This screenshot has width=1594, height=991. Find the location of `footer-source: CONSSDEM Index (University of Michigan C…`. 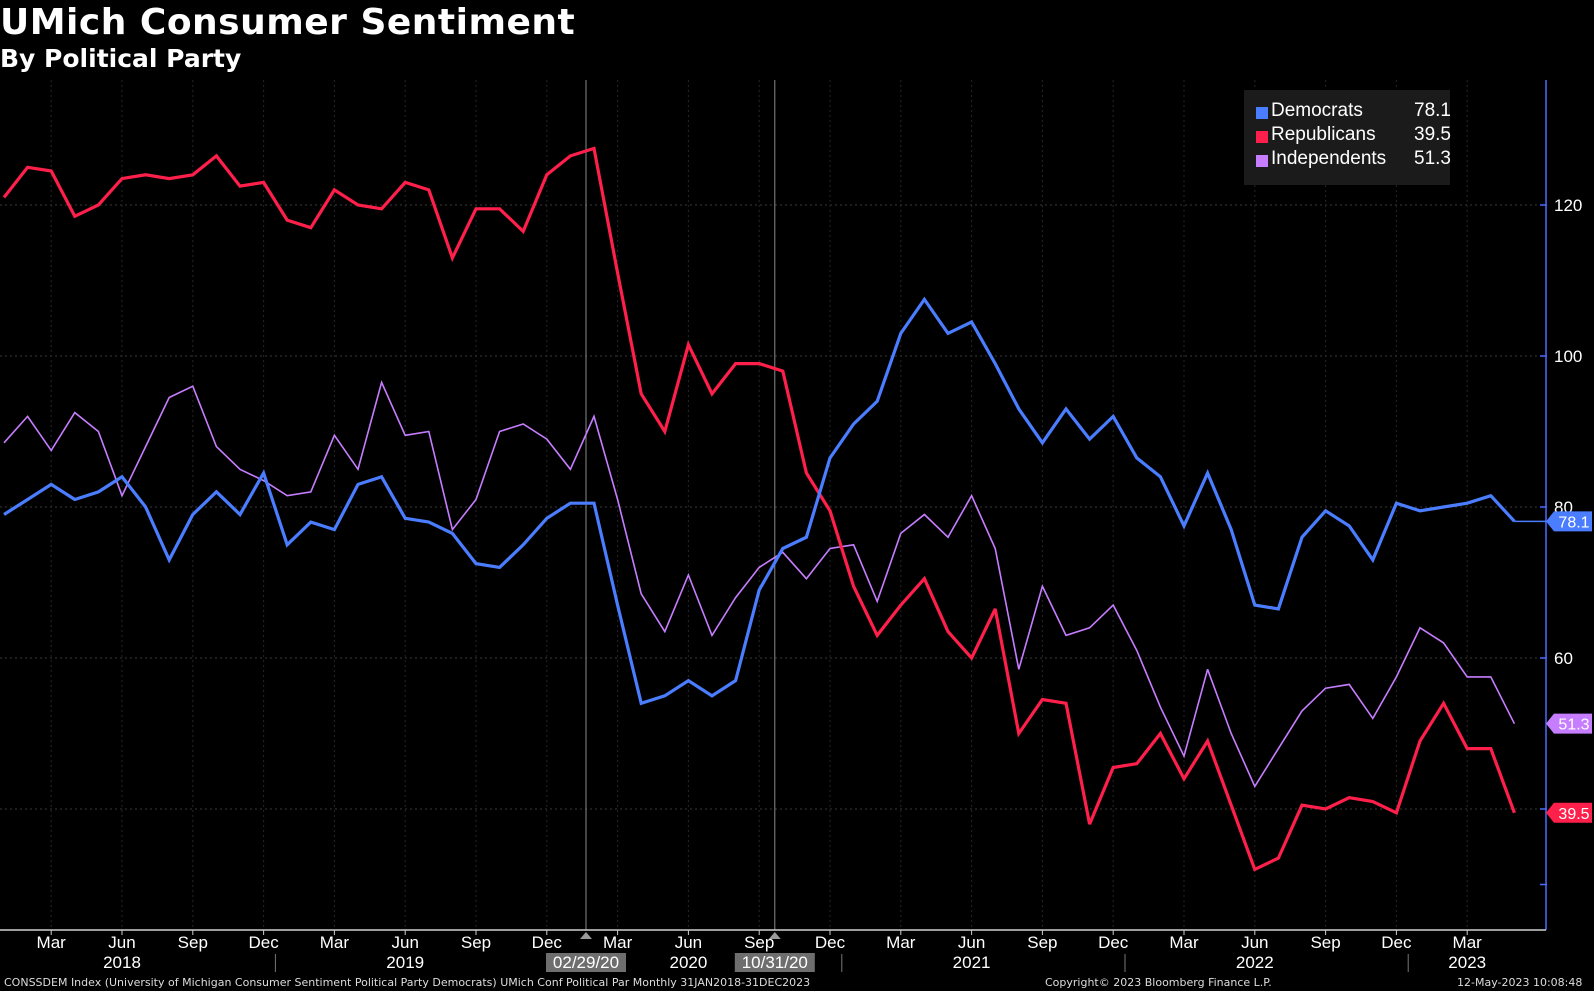

footer-source: CONSSDEM Index (University of Michigan C… is located at coordinates (407, 982).